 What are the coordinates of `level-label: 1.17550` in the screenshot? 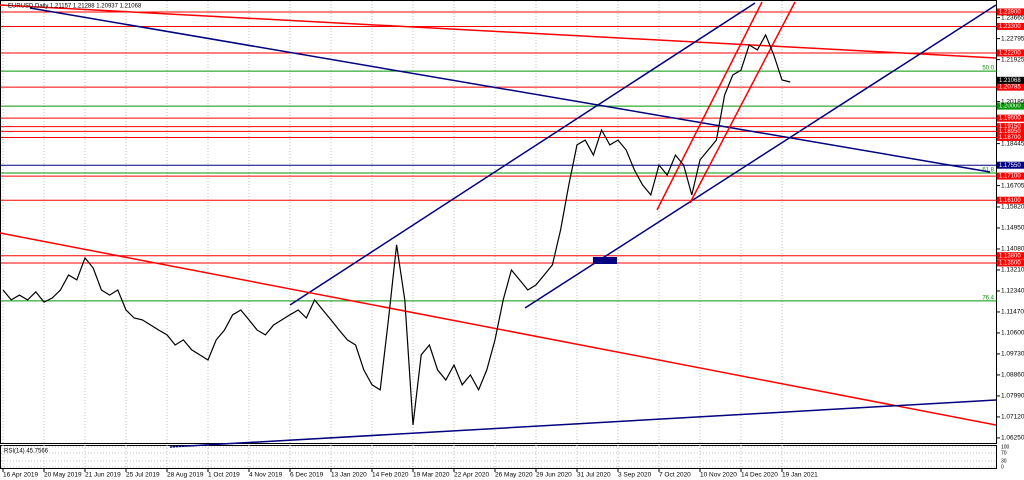 It's located at (1010, 166).